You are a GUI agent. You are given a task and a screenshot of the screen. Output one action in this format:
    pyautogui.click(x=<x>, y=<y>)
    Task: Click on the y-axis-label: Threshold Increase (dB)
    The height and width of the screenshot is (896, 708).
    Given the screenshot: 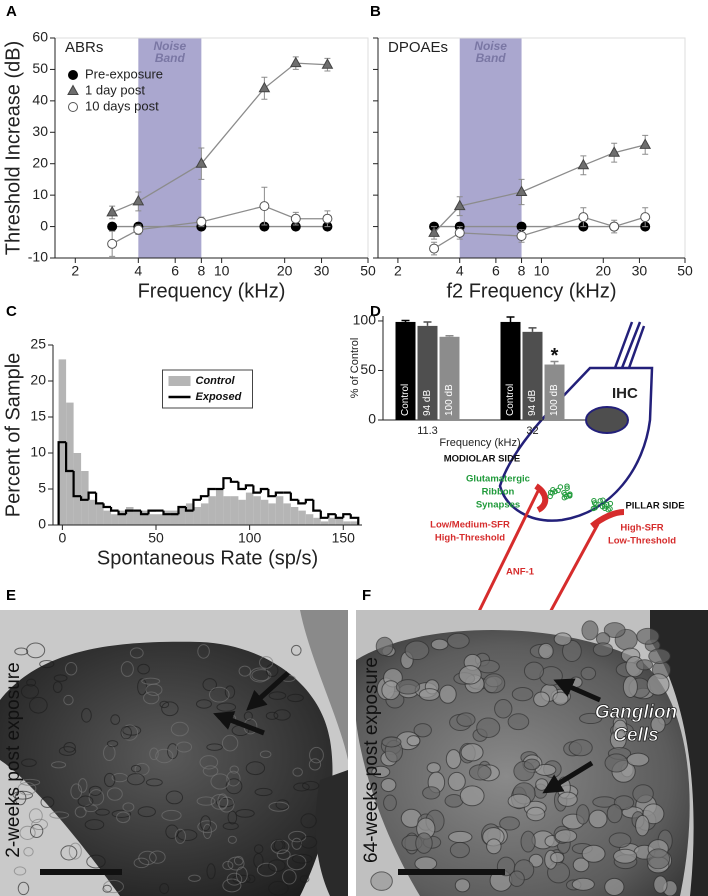 What is the action you would take?
    pyautogui.click(x=13, y=148)
    